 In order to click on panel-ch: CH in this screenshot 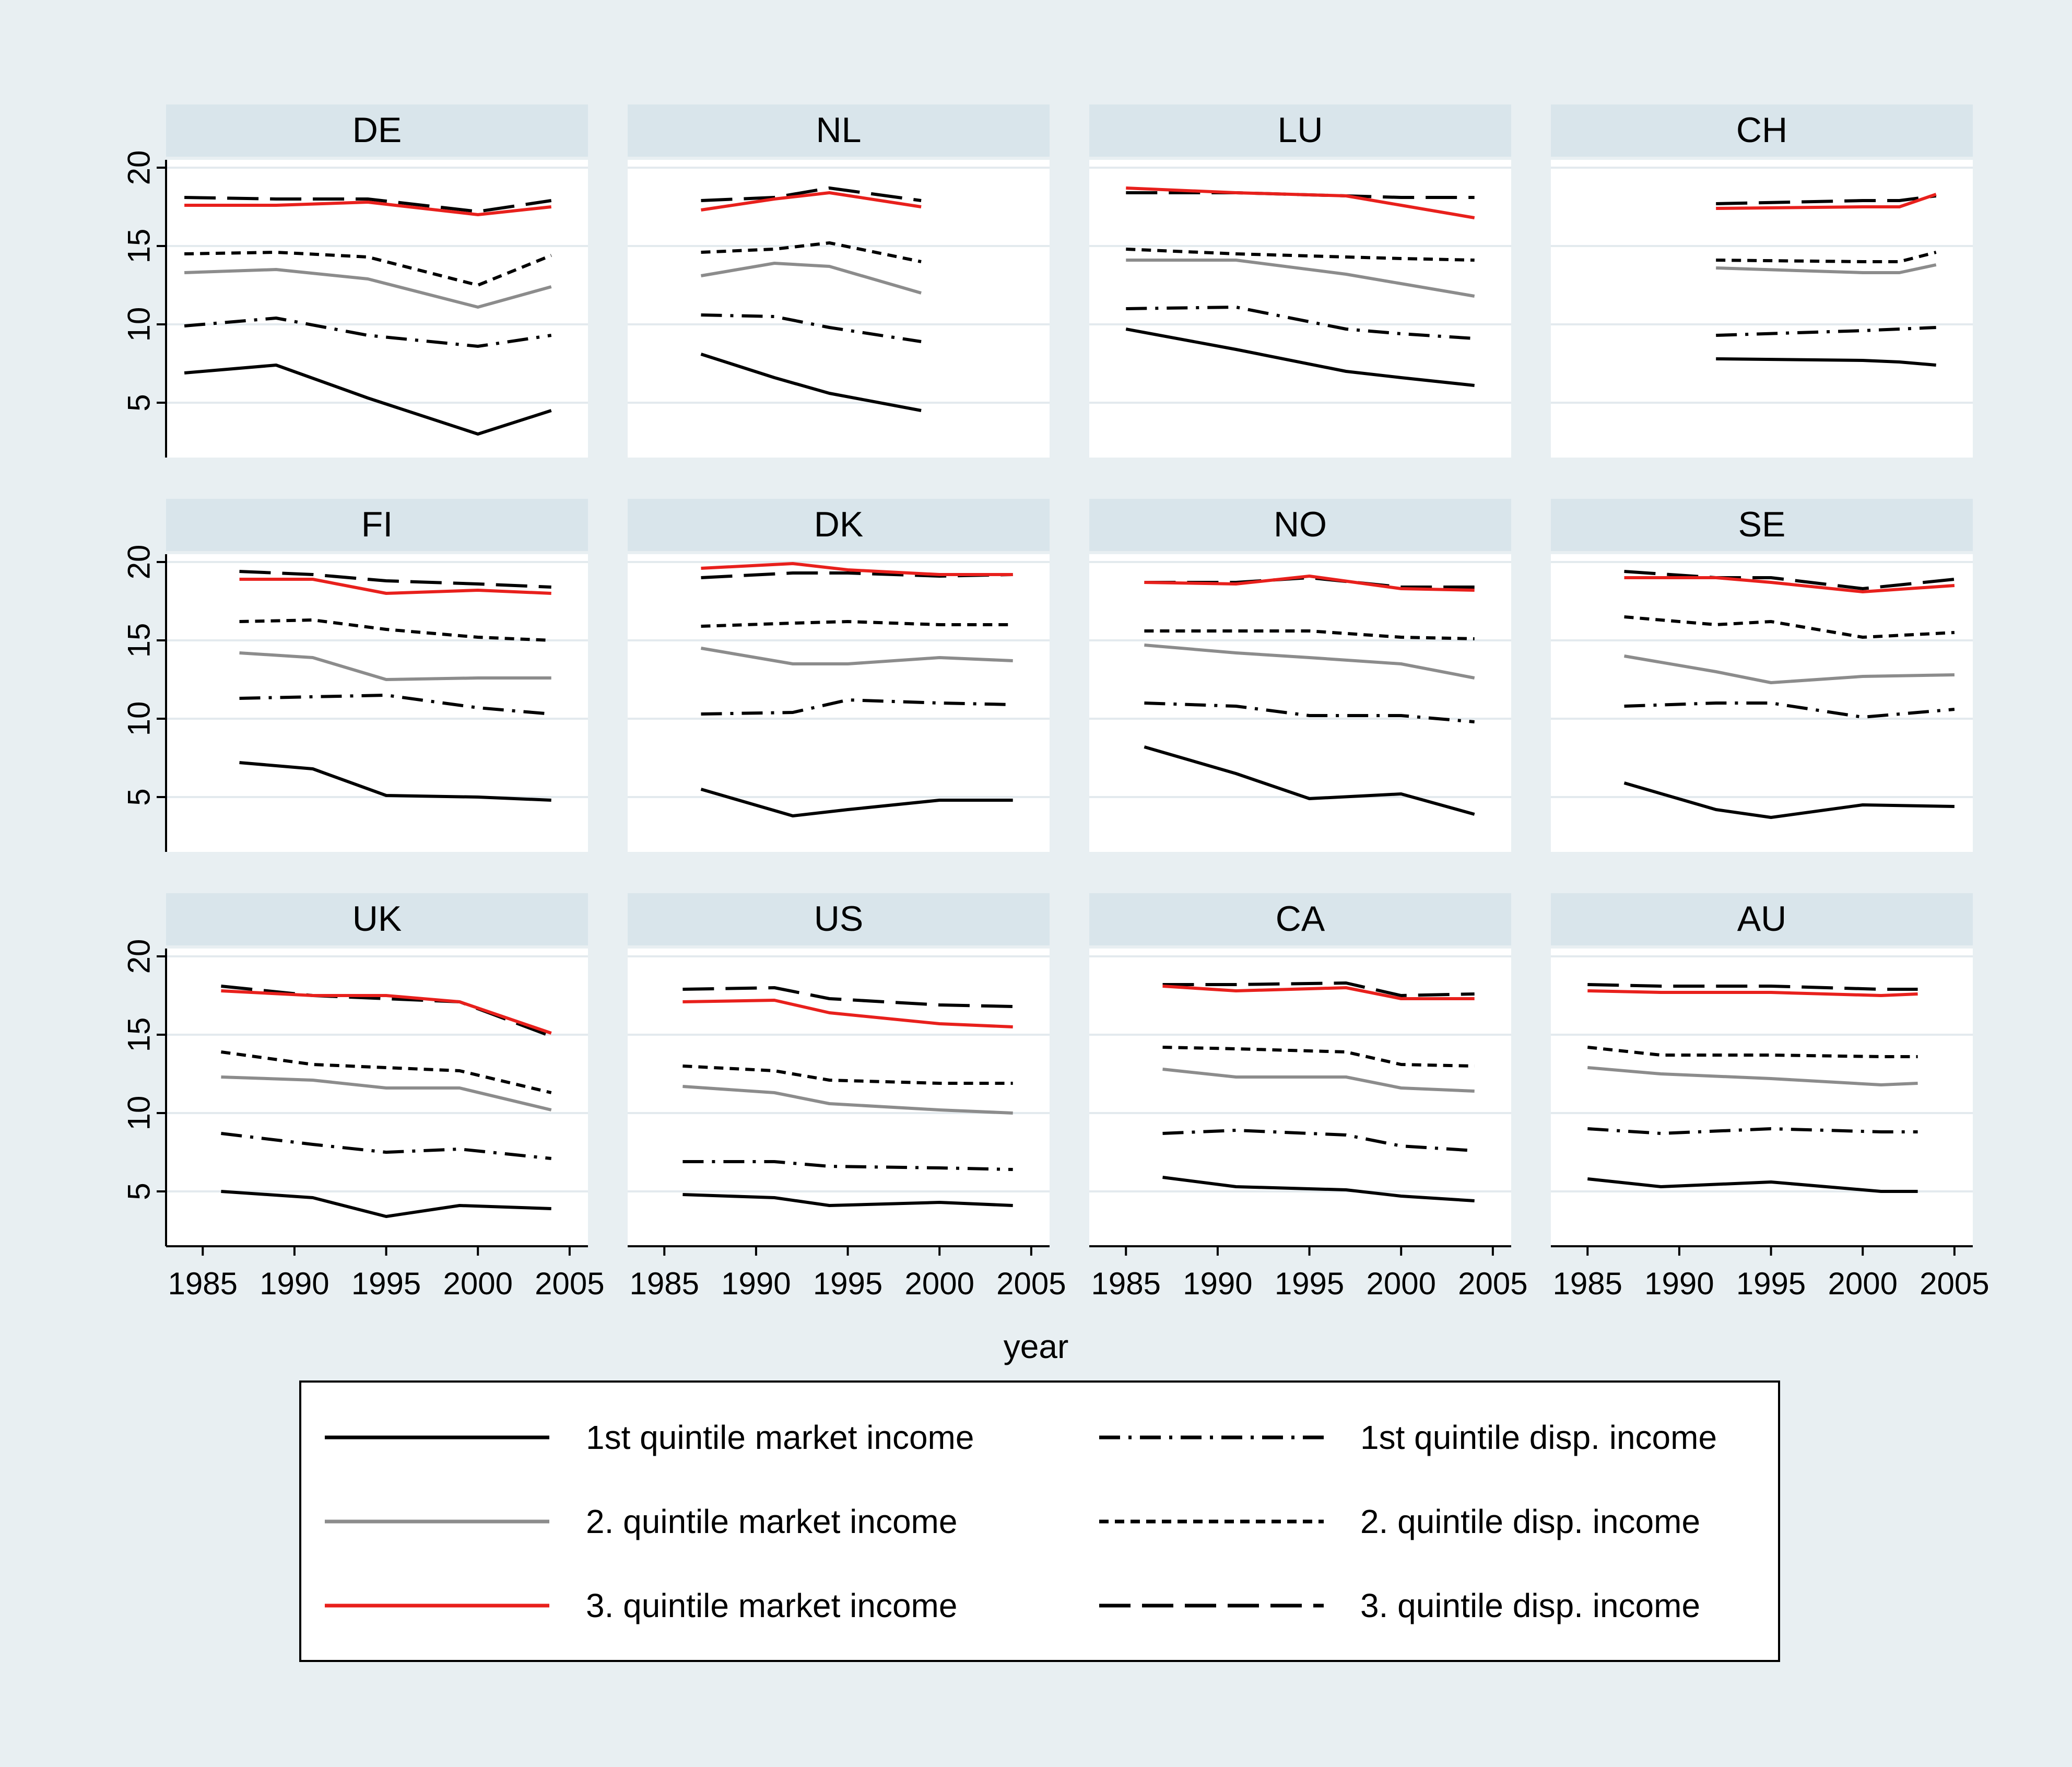, I will do `click(1762, 281)`.